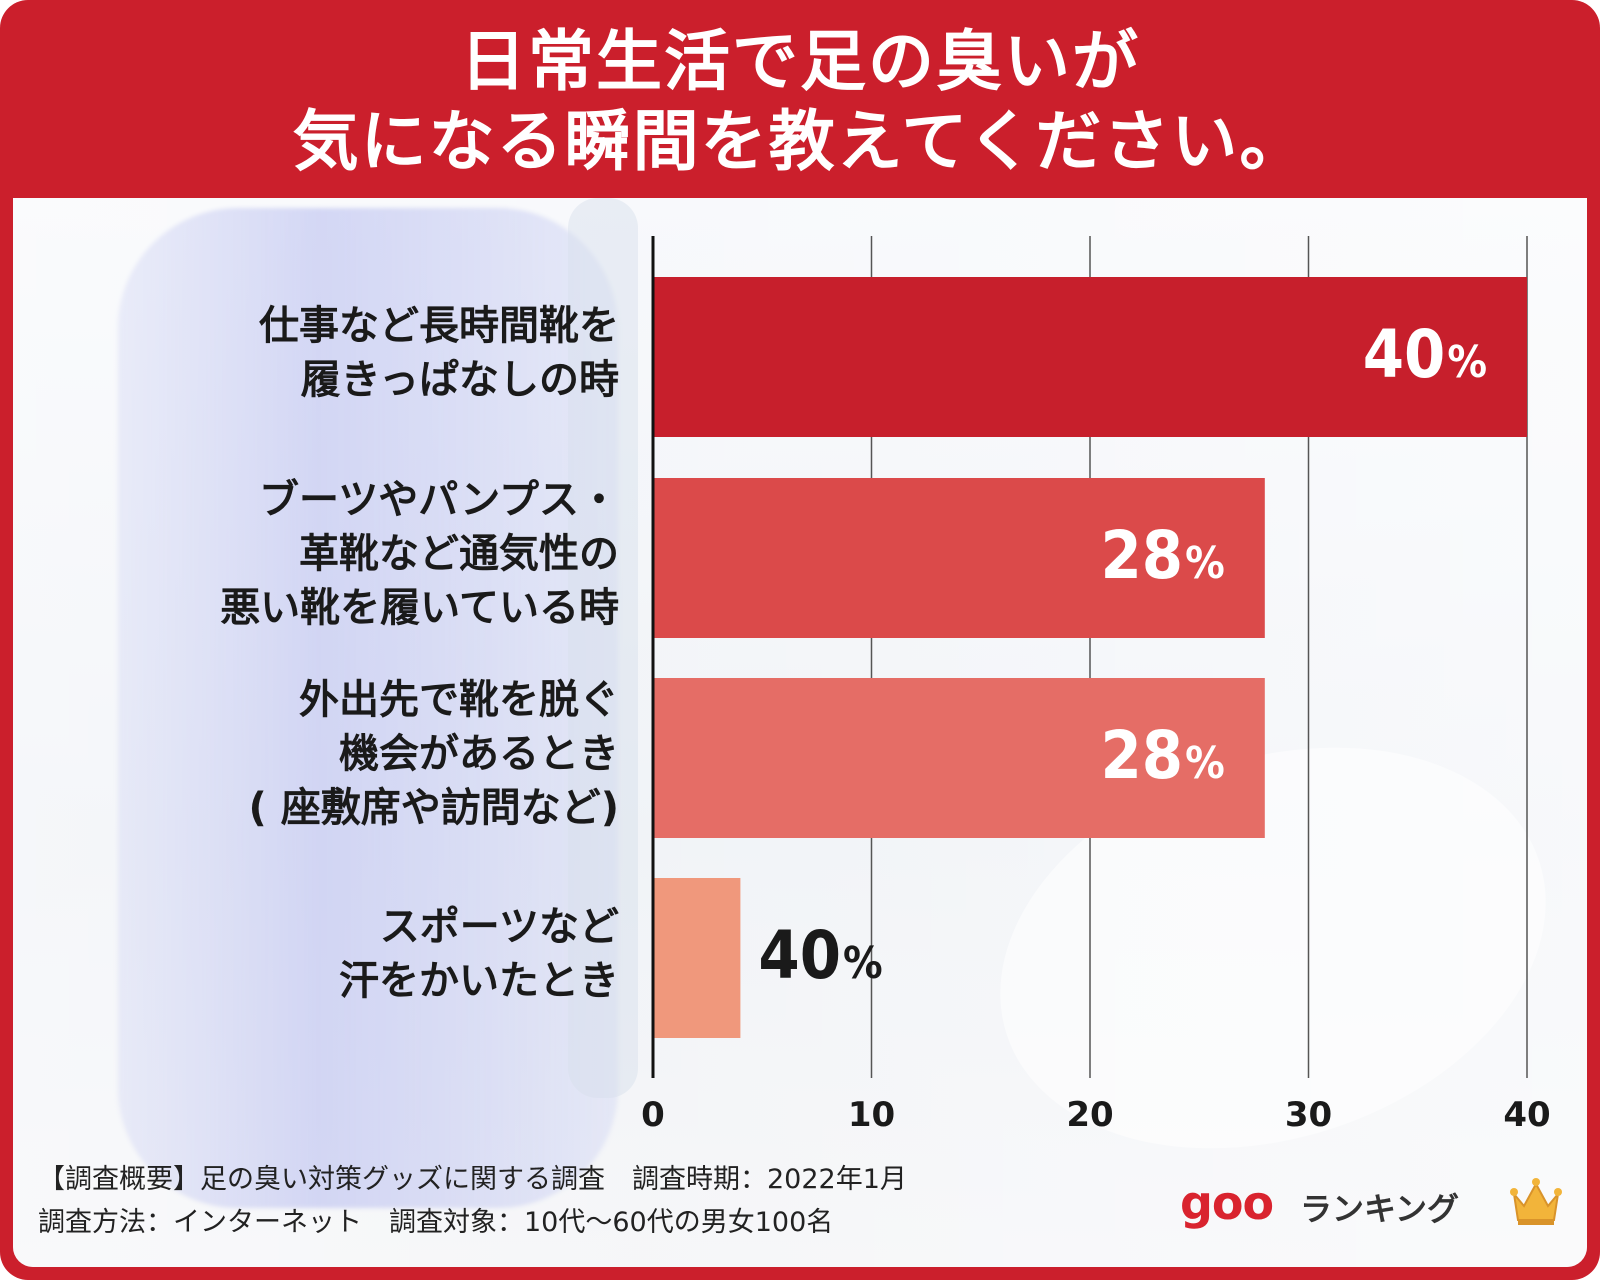 The width and height of the screenshot is (1600, 1280). What do you see at coordinates (1526, 1115) in the screenshot?
I see `x-tick-label: 40` at bounding box center [1526, 1115].